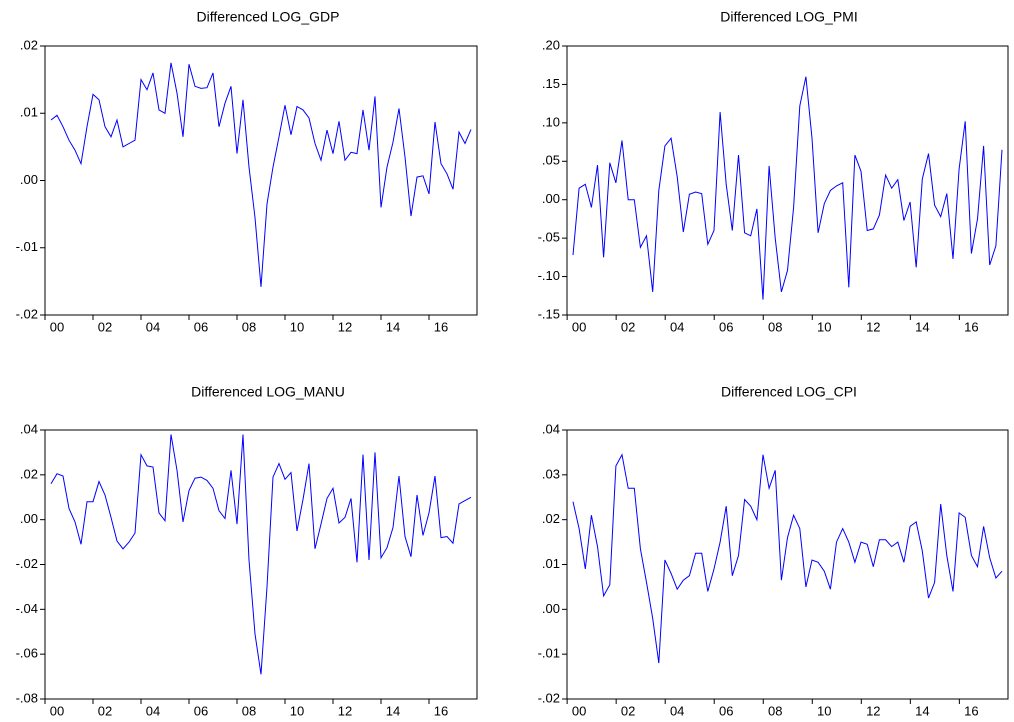 The width and height of the screenshot is (1014, 722). What do you see at coordinates (789, 392) in the screenshot?
I see `chart-title: Differenced LOG_CPI` at bounding box center [789, 392].